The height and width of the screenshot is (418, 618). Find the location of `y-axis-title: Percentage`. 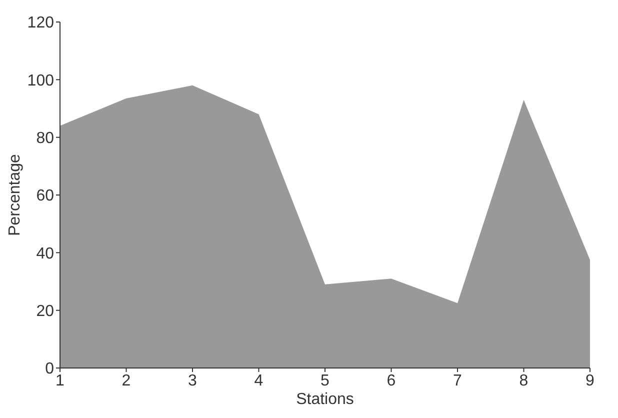

y-axis-title: Percentage is located at coordinates (15, 195).